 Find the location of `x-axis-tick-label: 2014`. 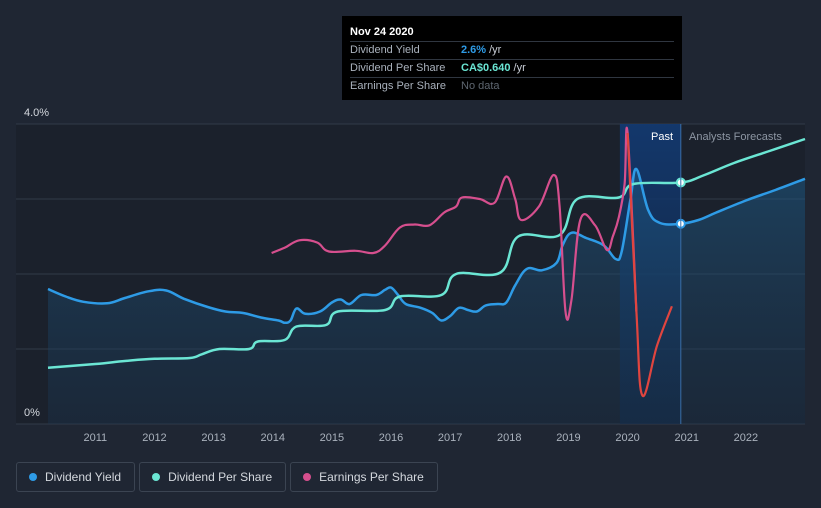

x-axis-tick-label: 2014 is located at coordinates (272, 438).